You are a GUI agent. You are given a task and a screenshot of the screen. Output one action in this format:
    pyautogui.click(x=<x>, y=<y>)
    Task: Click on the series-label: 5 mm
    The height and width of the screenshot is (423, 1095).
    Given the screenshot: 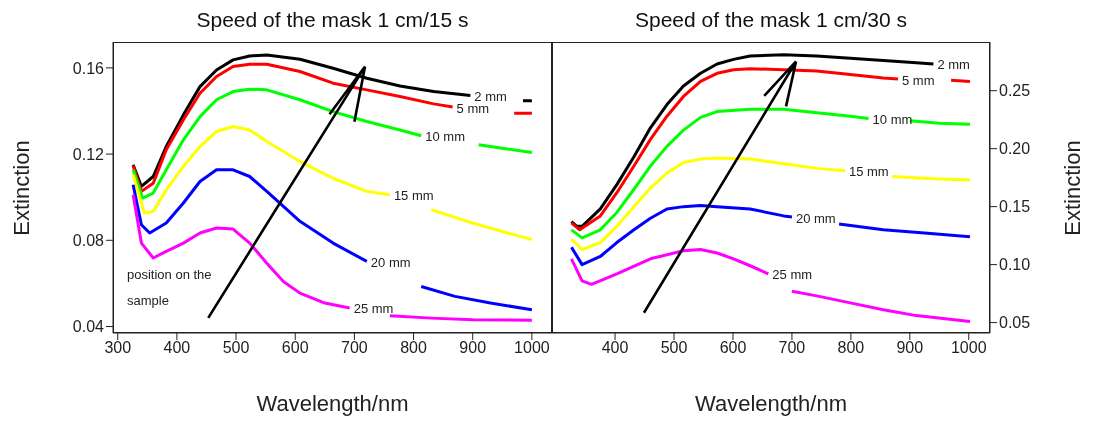 What is the action you would take?
    pyautogui.click(x=918, y=80)
    